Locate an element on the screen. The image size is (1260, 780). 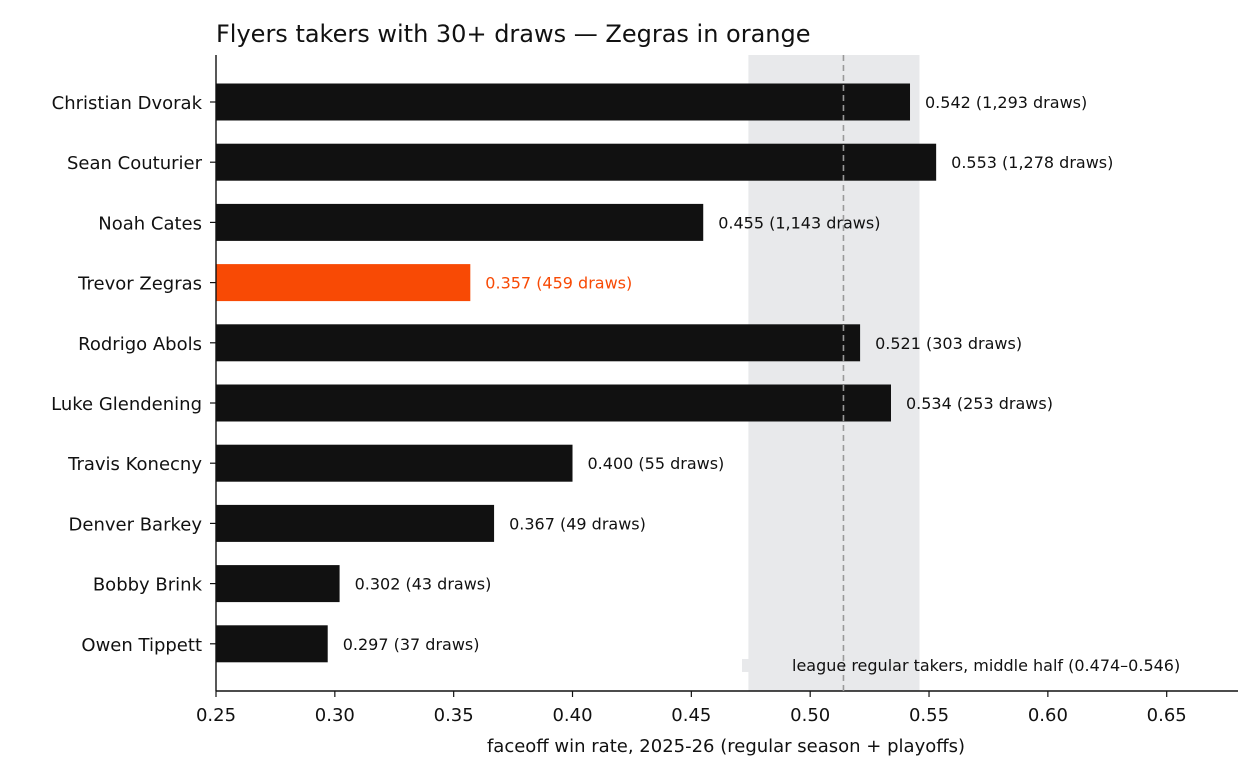
x-tick-label-1: 0.25 is located at coordinates (216, 715).